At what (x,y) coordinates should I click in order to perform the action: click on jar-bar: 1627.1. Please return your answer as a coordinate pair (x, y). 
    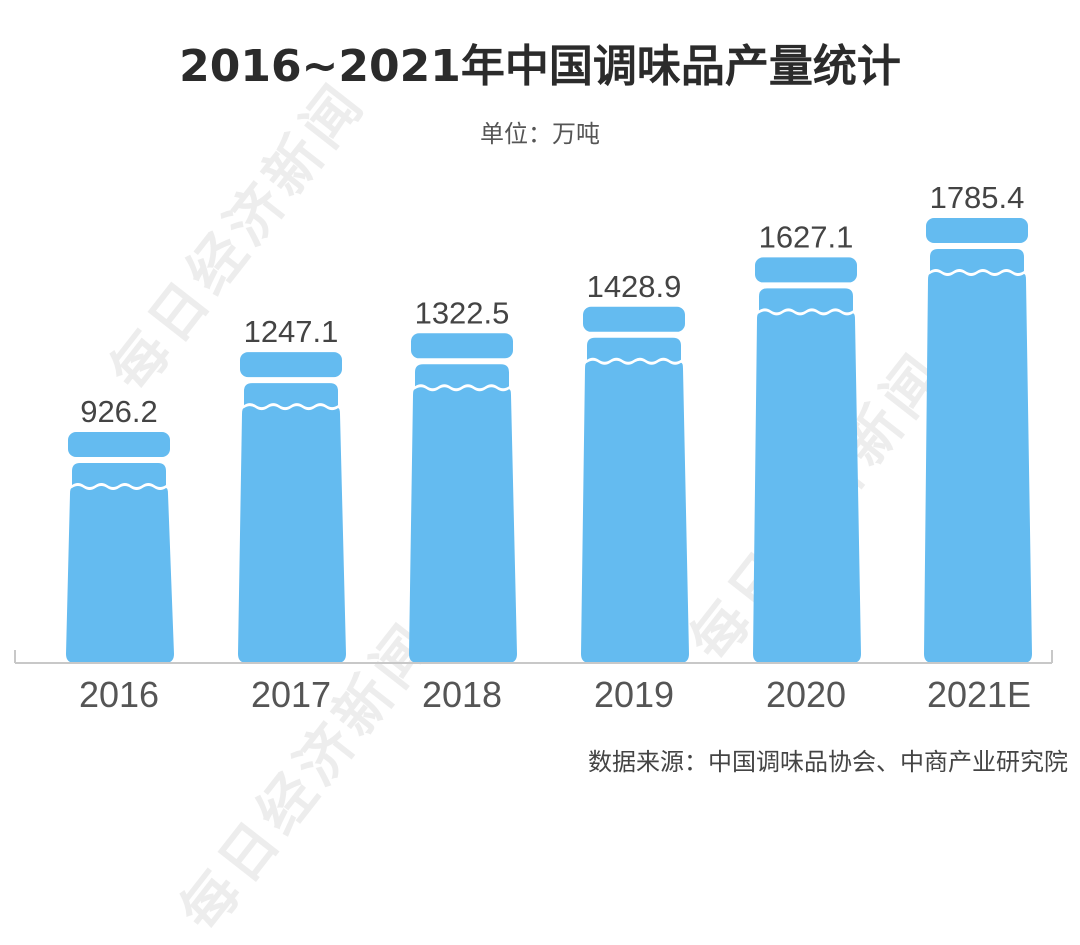
    Looking at the image, I should click on (807, 441).